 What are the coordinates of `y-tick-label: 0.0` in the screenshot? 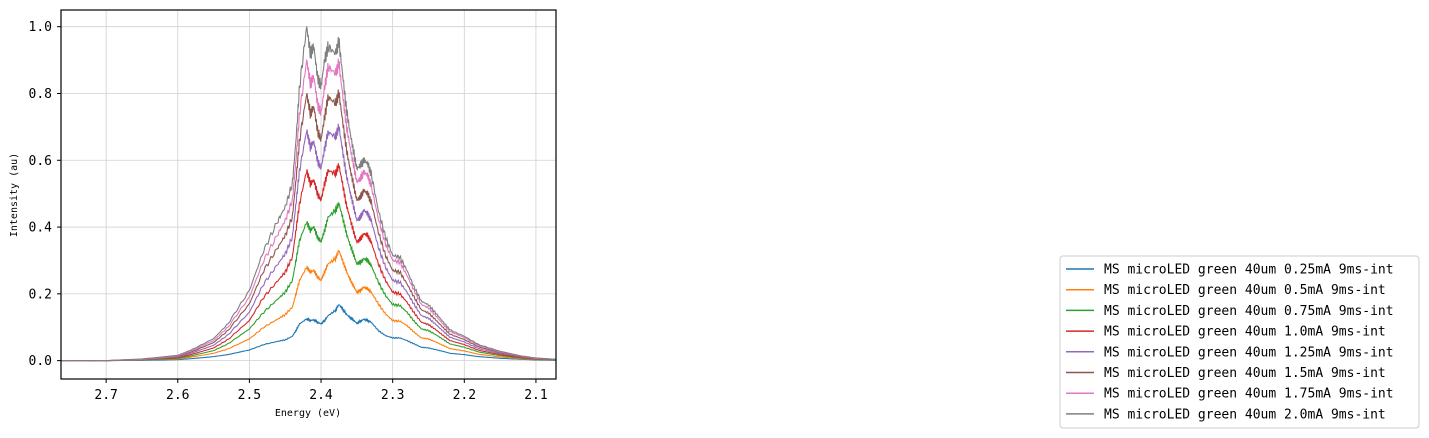 It's located at (40, 361).